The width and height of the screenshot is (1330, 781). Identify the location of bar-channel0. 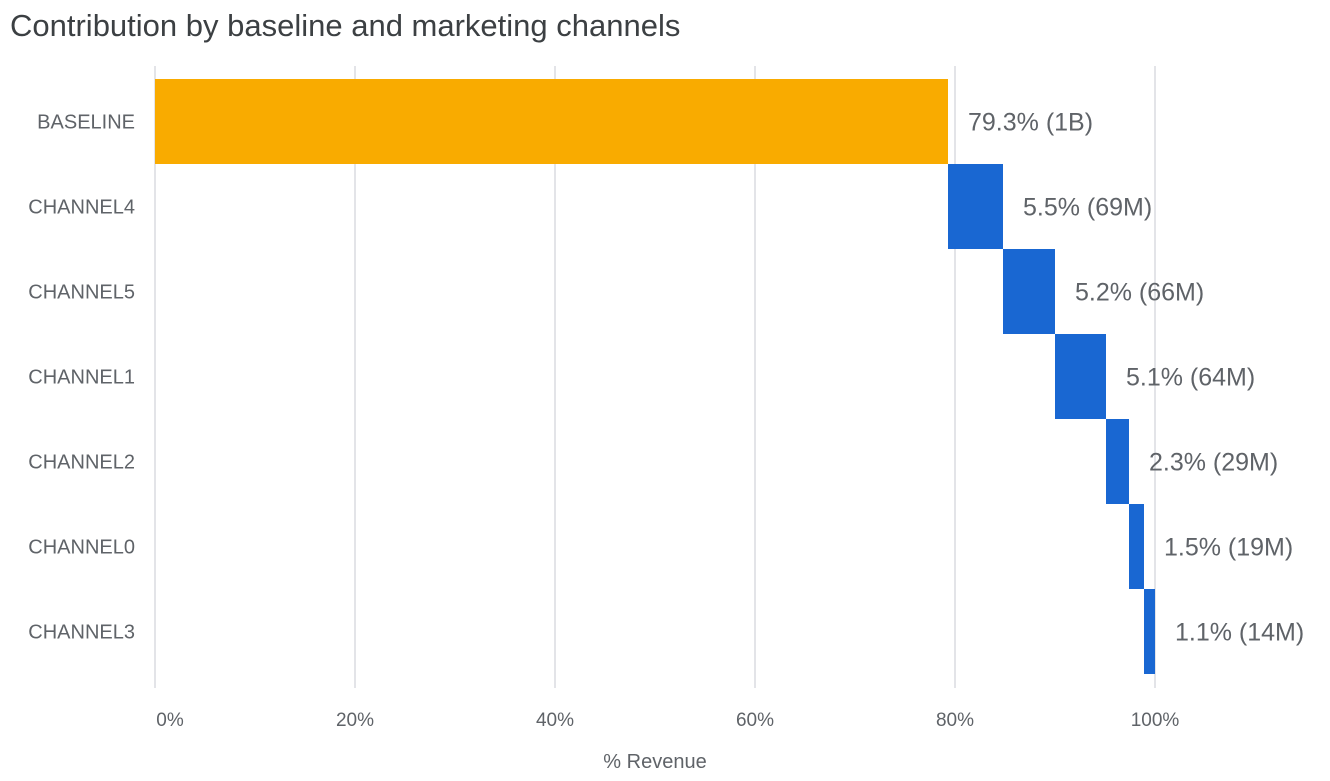
(1136, 546).